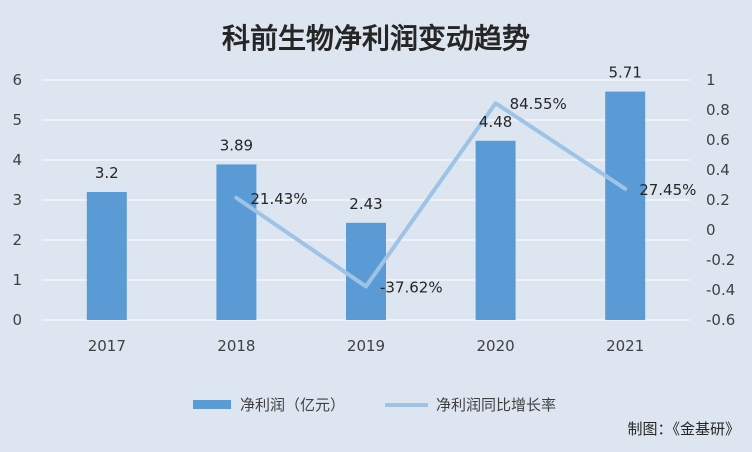 The height and width of the screenshot is (452, 752). I want to click on left-tick-label: 1, so click(17, 280).